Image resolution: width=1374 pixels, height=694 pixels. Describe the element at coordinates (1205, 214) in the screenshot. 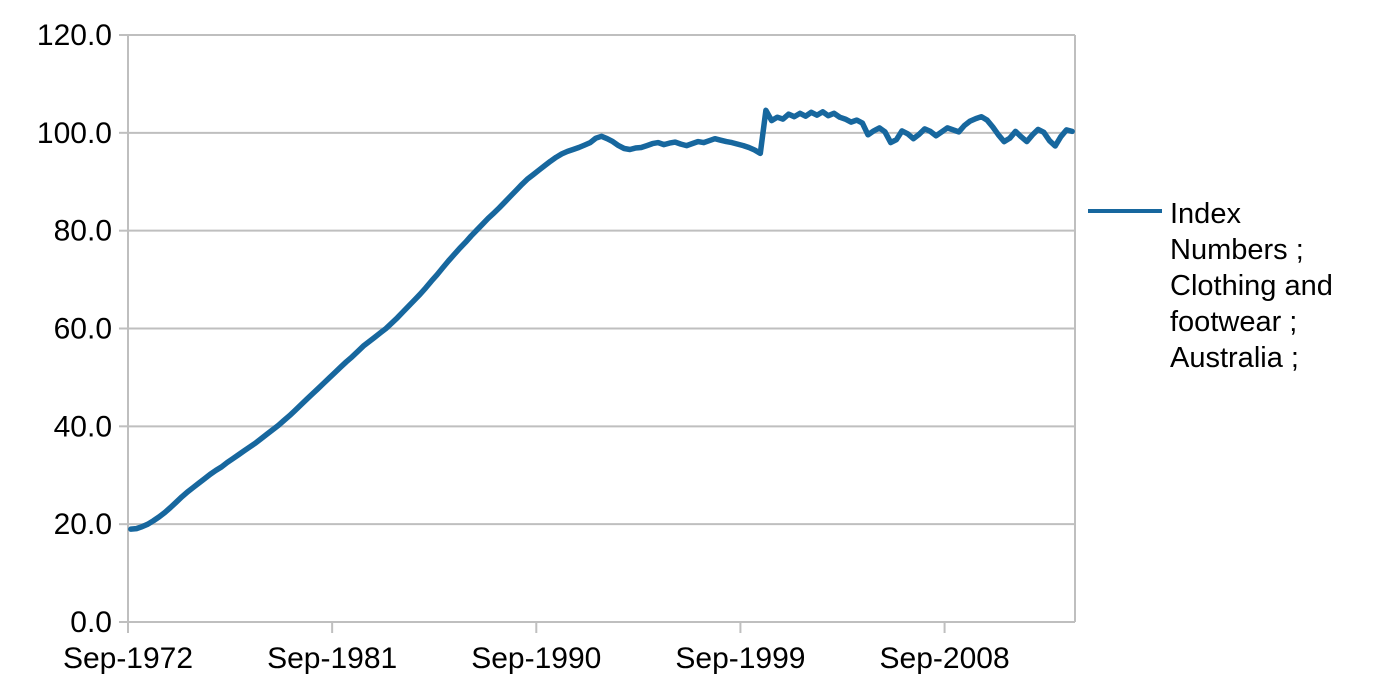

I see `legend-label-line: Index` at that location.